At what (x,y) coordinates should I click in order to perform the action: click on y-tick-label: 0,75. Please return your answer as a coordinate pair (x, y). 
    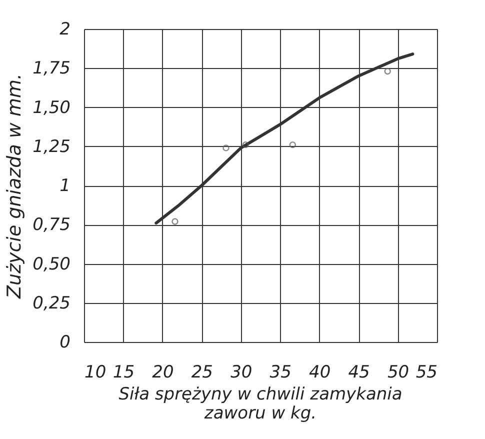
    Looking at the image, I should click on (51, 225).